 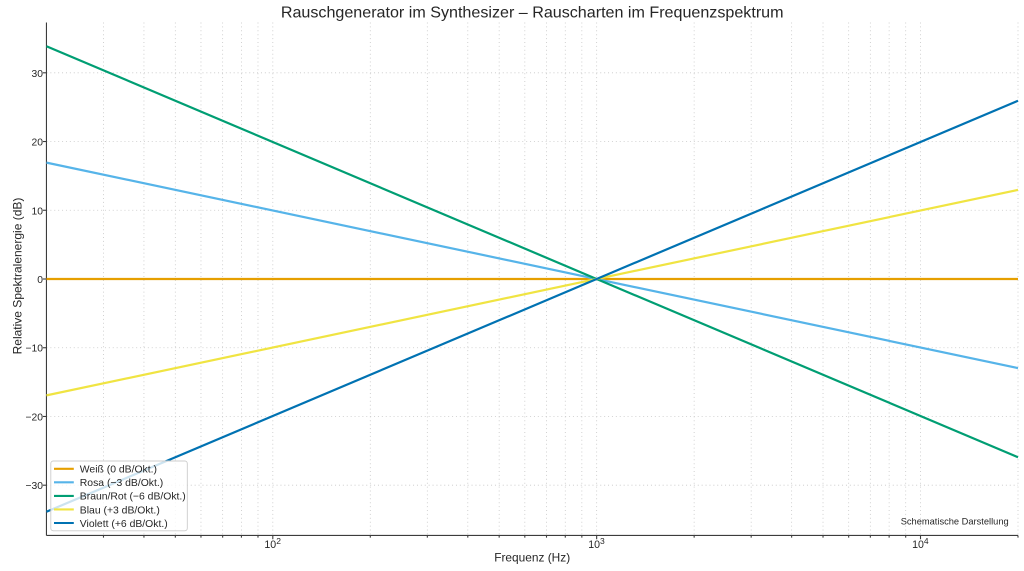 What do you see at coordinates (38, 211) in the screenshot?
I see `svg-text: 10` at bounding box center [38, 211].